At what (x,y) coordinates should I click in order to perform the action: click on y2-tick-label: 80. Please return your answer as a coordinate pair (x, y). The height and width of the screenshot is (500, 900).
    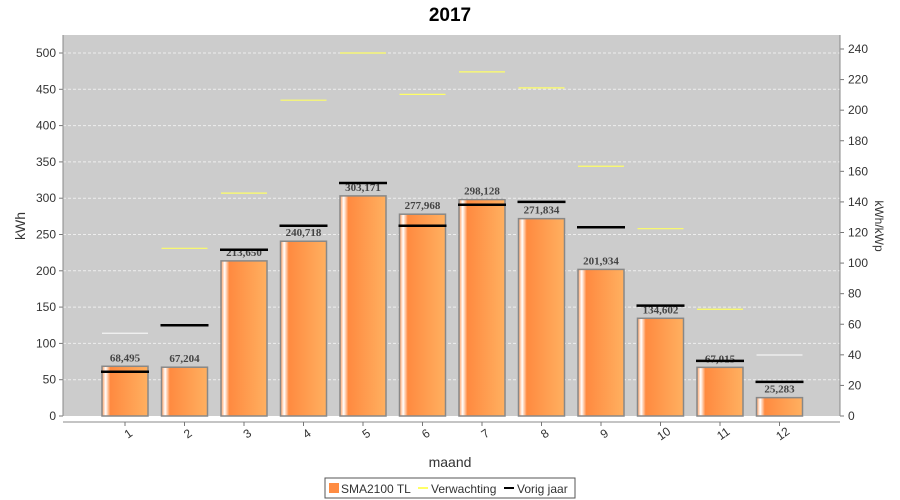
    Looking at the image, I should click on (855, 294).